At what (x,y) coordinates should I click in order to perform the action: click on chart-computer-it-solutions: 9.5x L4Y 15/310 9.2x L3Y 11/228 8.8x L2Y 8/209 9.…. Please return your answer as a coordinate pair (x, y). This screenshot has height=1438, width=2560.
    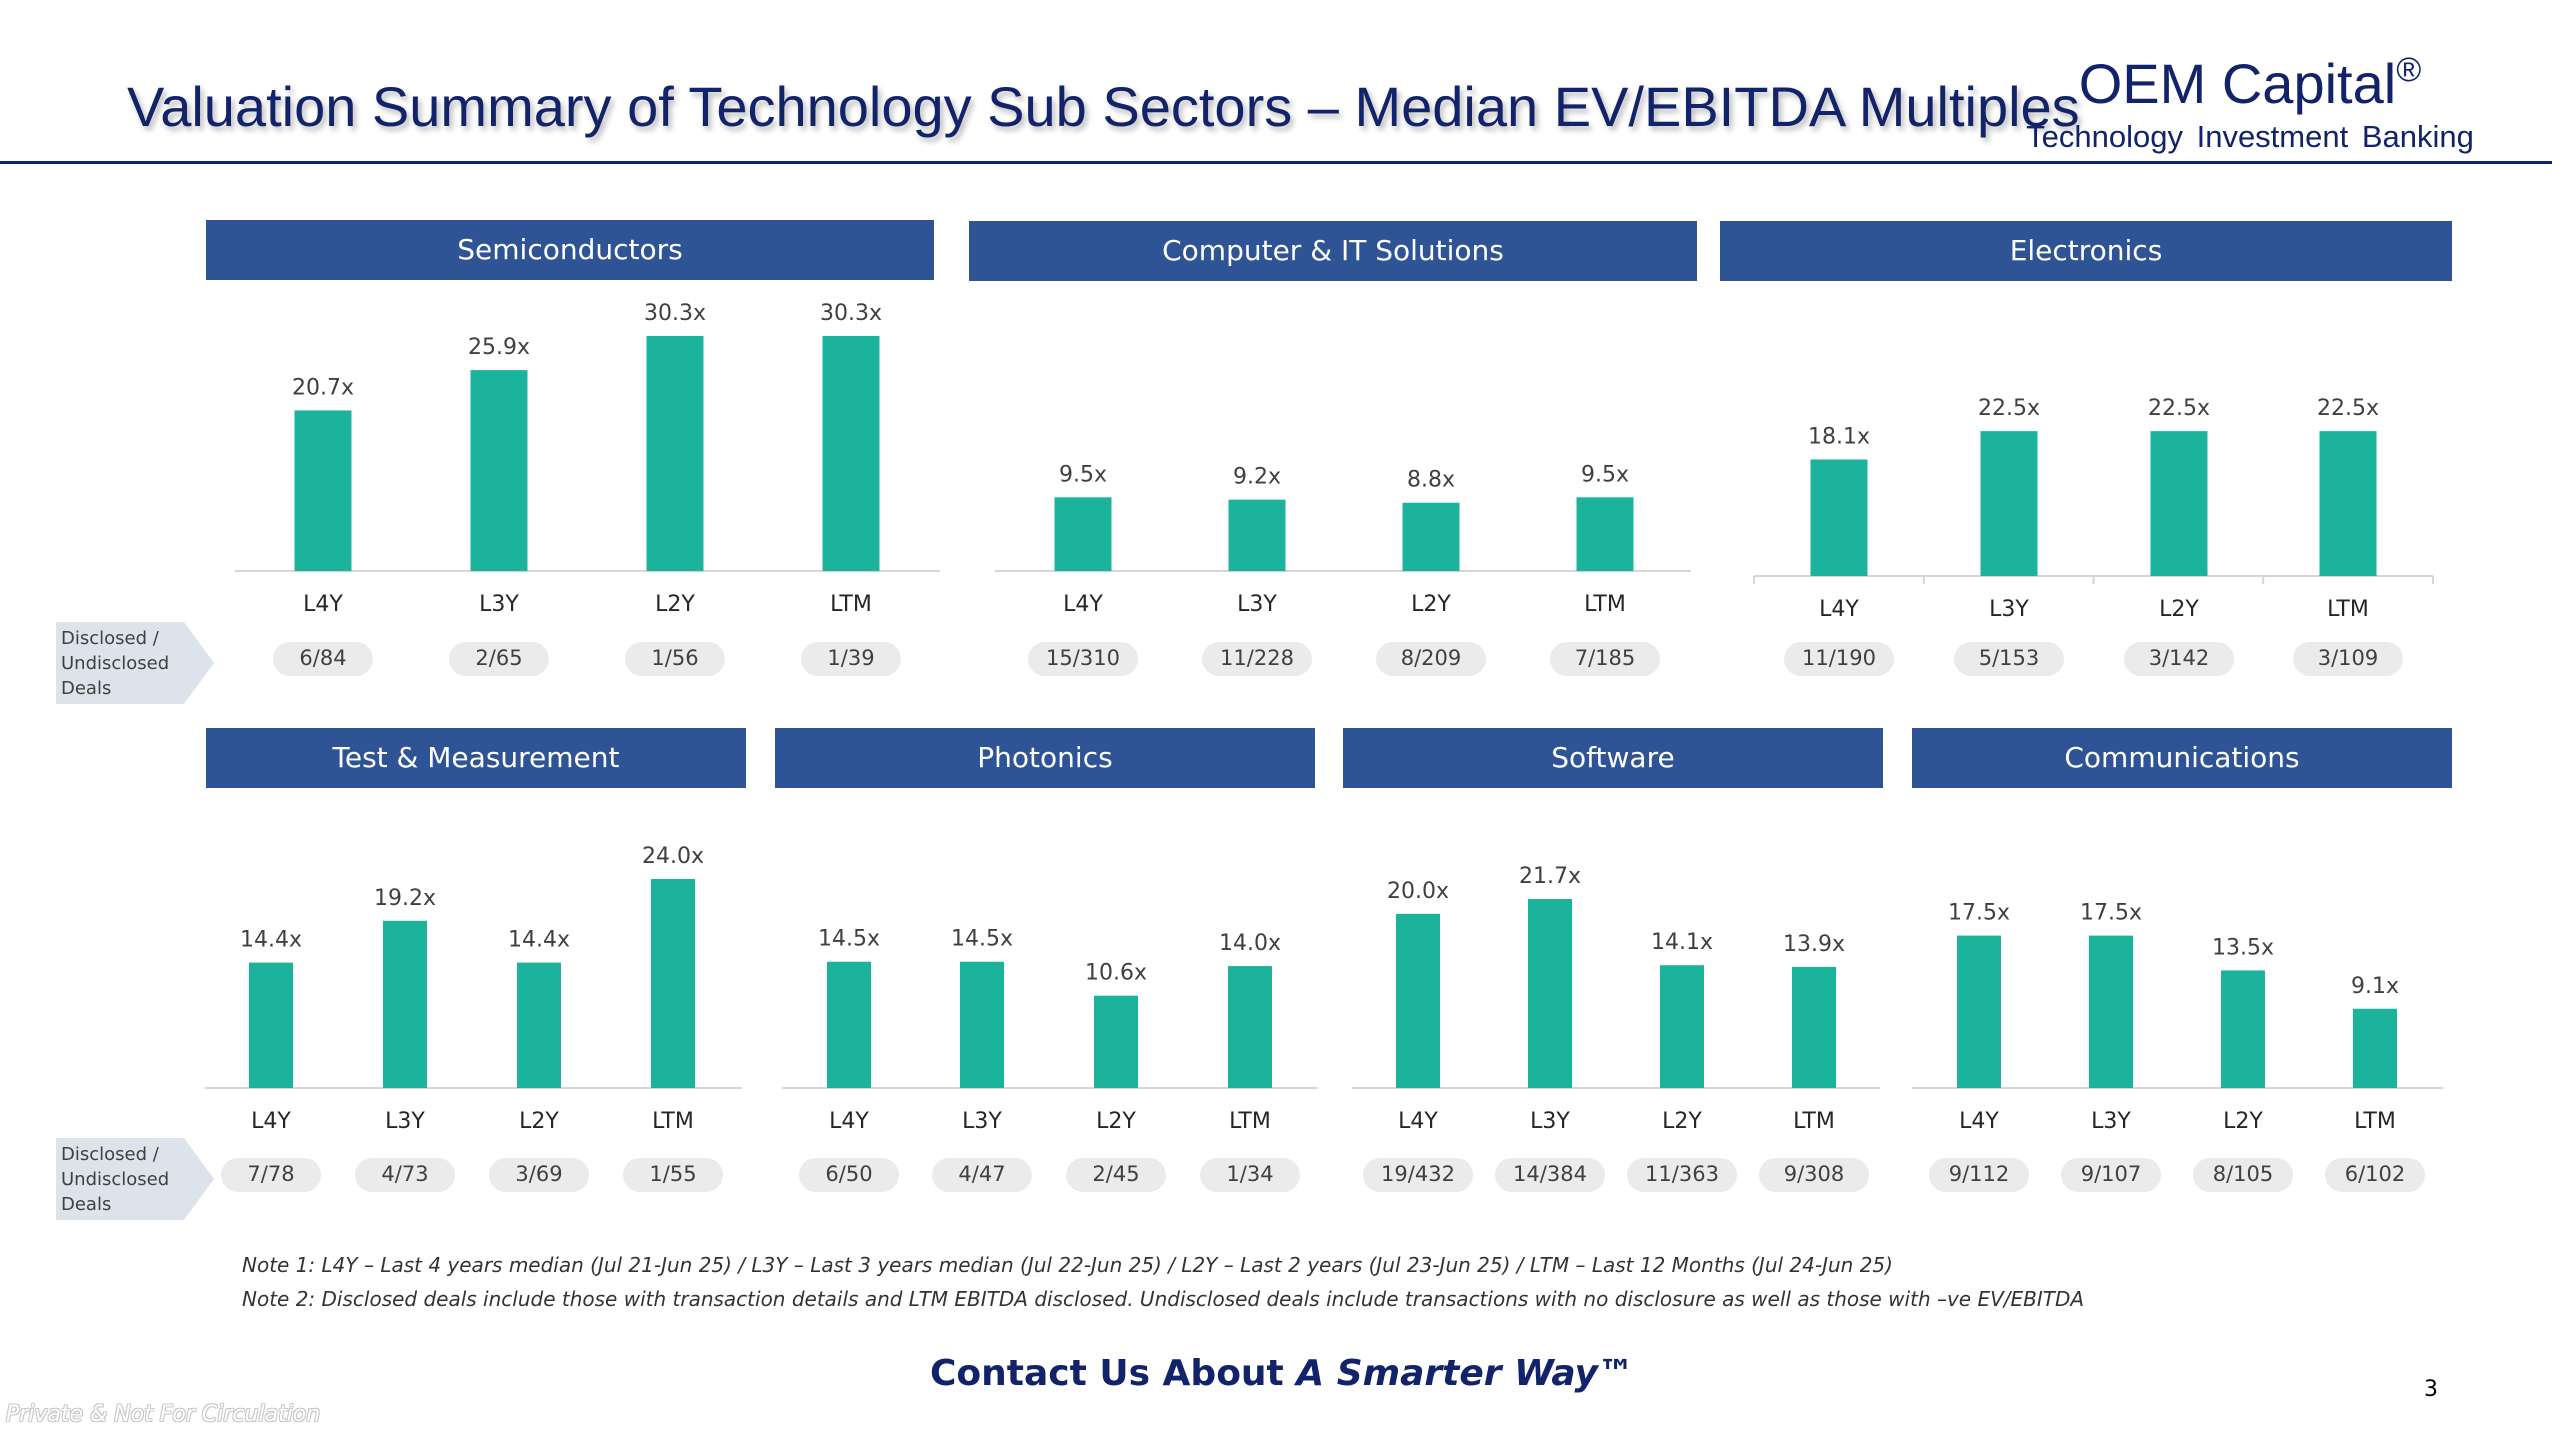
    Looking at the image, I should click on (1343, 569).